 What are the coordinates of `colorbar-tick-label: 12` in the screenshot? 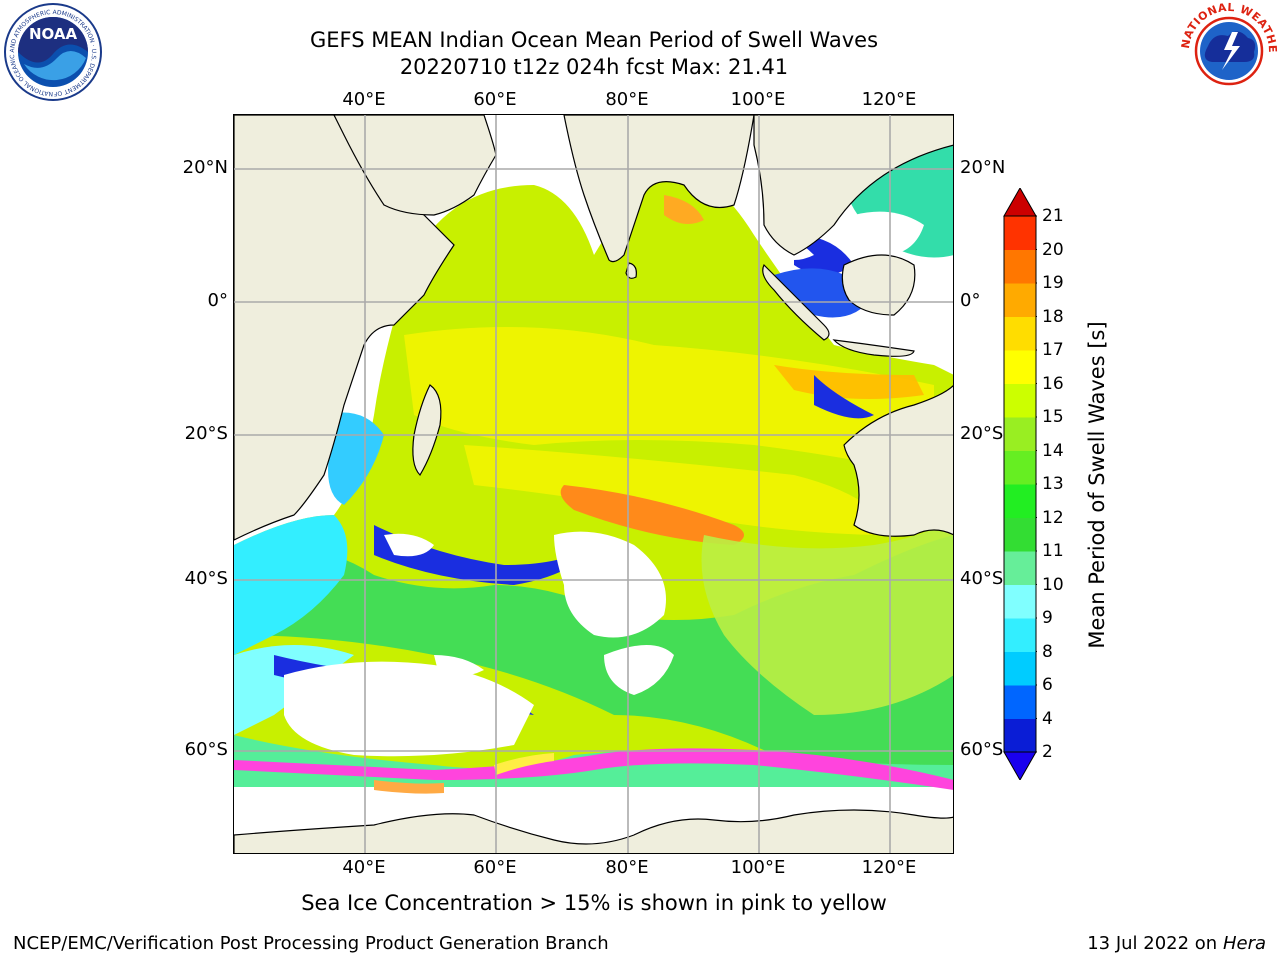 It's located at (1053, 517).